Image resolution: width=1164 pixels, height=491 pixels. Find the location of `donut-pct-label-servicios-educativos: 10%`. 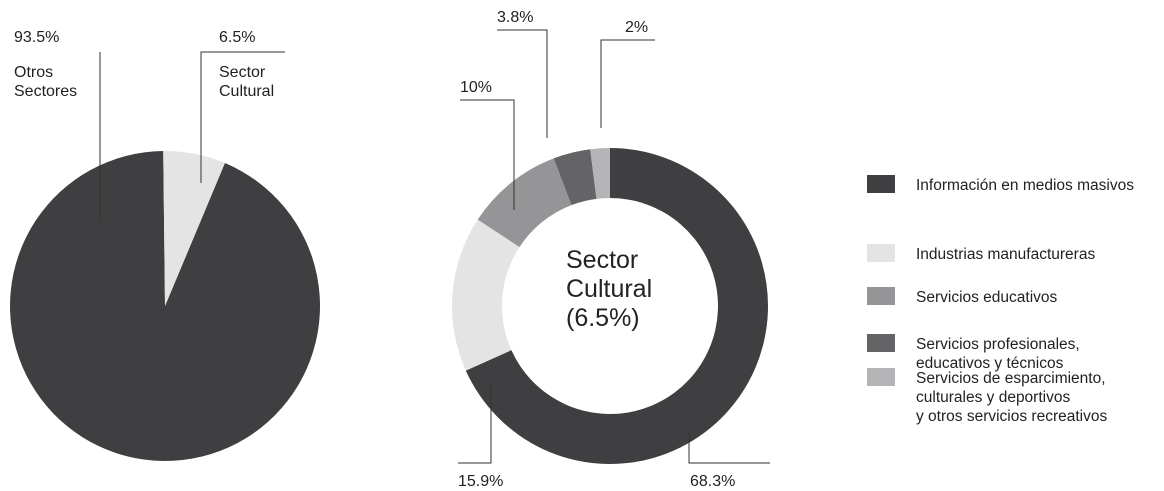

donut-pct-label-servicios-educativos: 10% is located at coordinates (476, 87).